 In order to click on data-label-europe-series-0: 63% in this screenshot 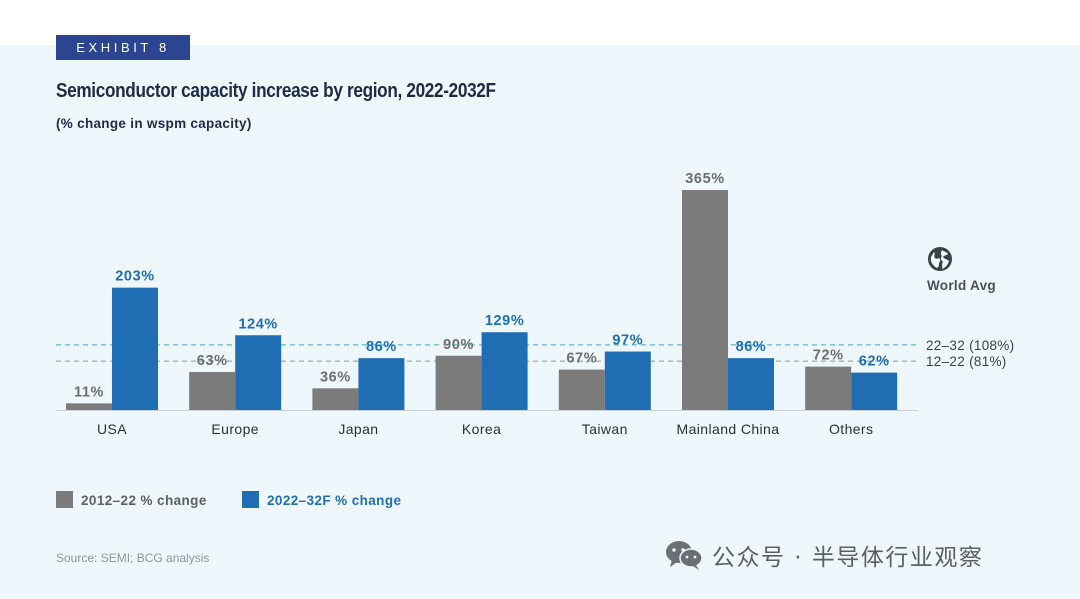, I will do `click(212, 361)`.